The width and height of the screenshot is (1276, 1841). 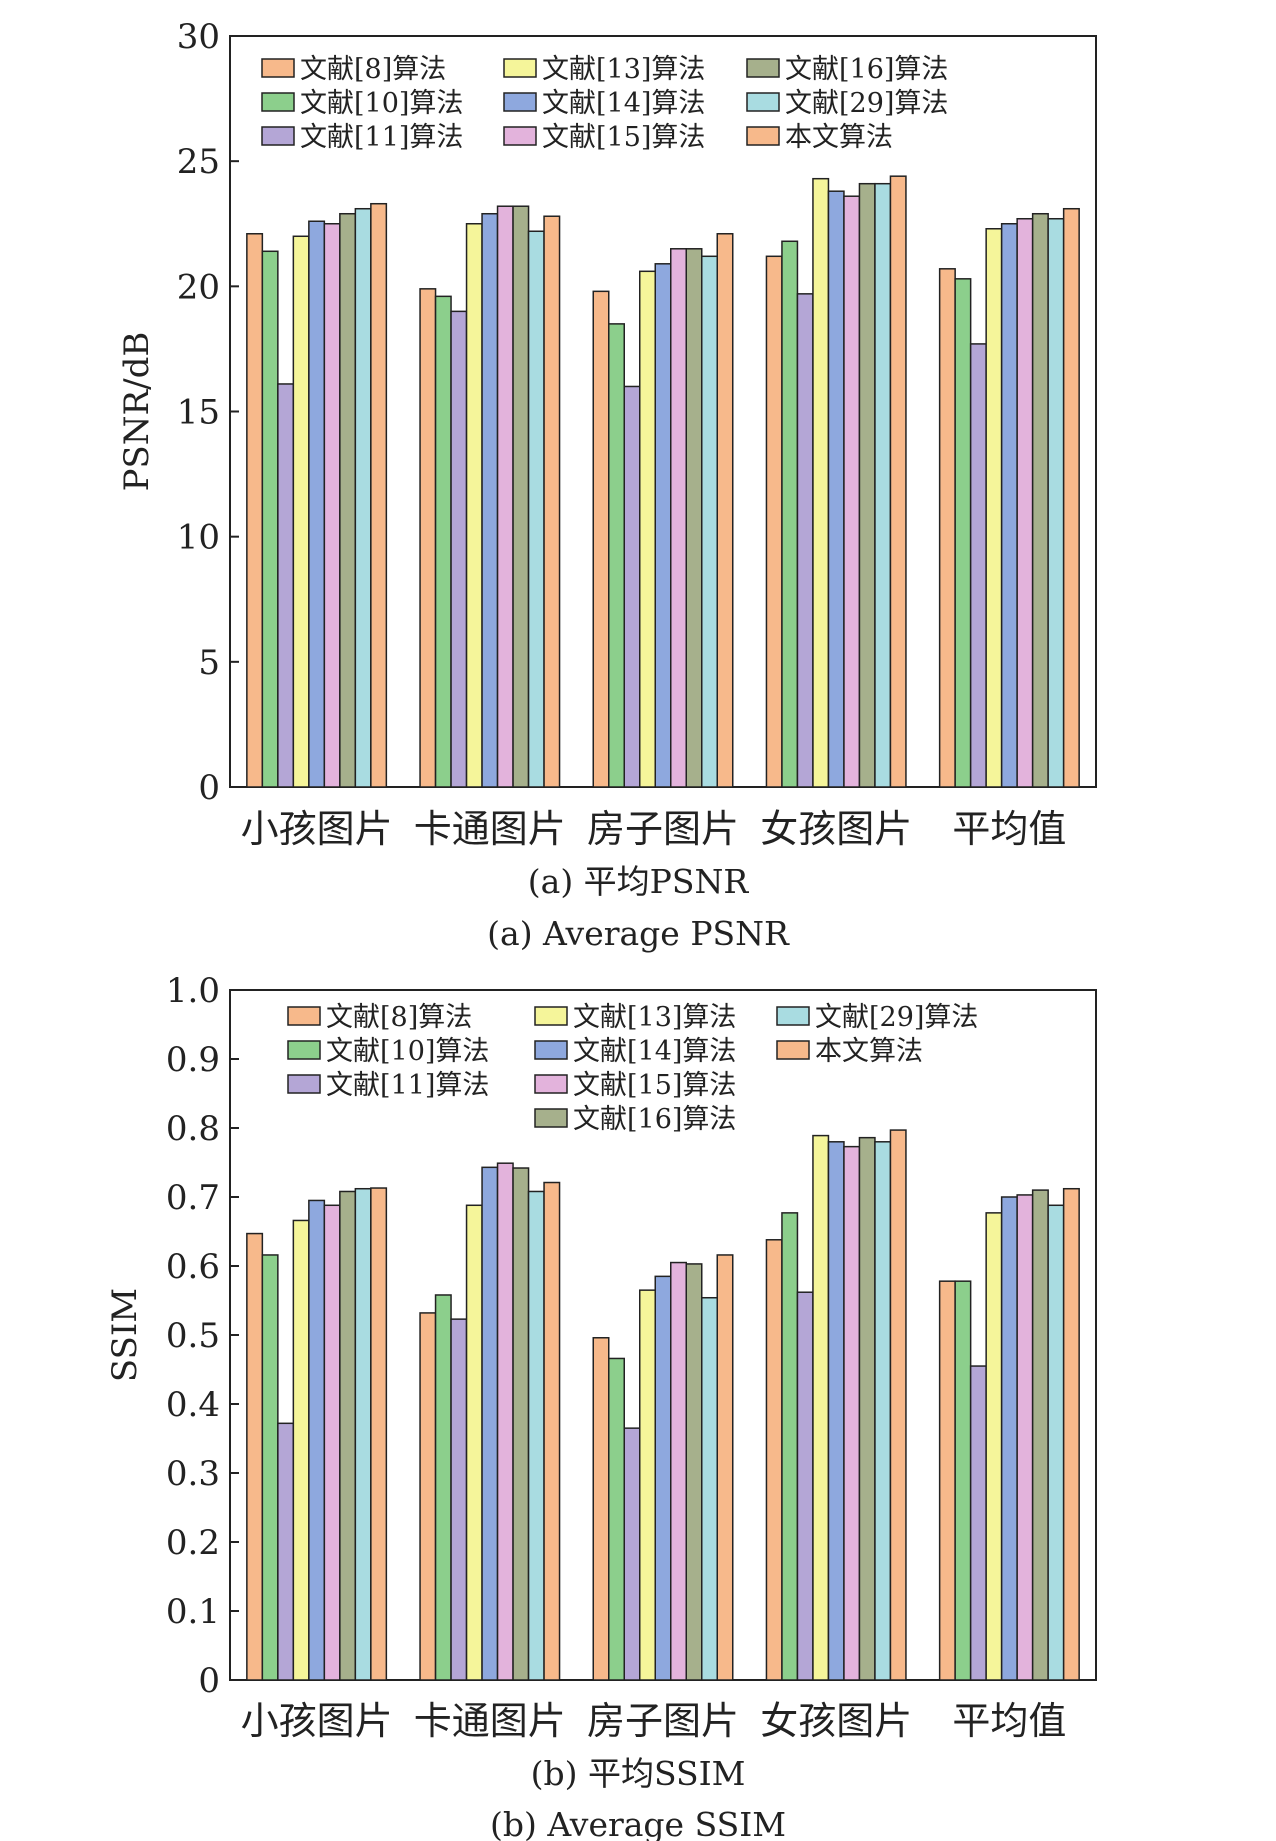 I want to click on legend-label: 文献[15]算法, so click(x=623, y=137).